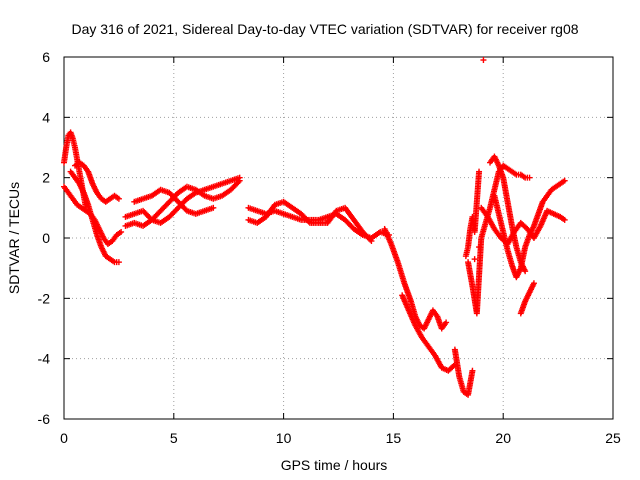 This screenshot has width=640, height=480. Describe the element at coordinates (174, 438) in the screenshot. I see `x-tick-label: 5` at that location.